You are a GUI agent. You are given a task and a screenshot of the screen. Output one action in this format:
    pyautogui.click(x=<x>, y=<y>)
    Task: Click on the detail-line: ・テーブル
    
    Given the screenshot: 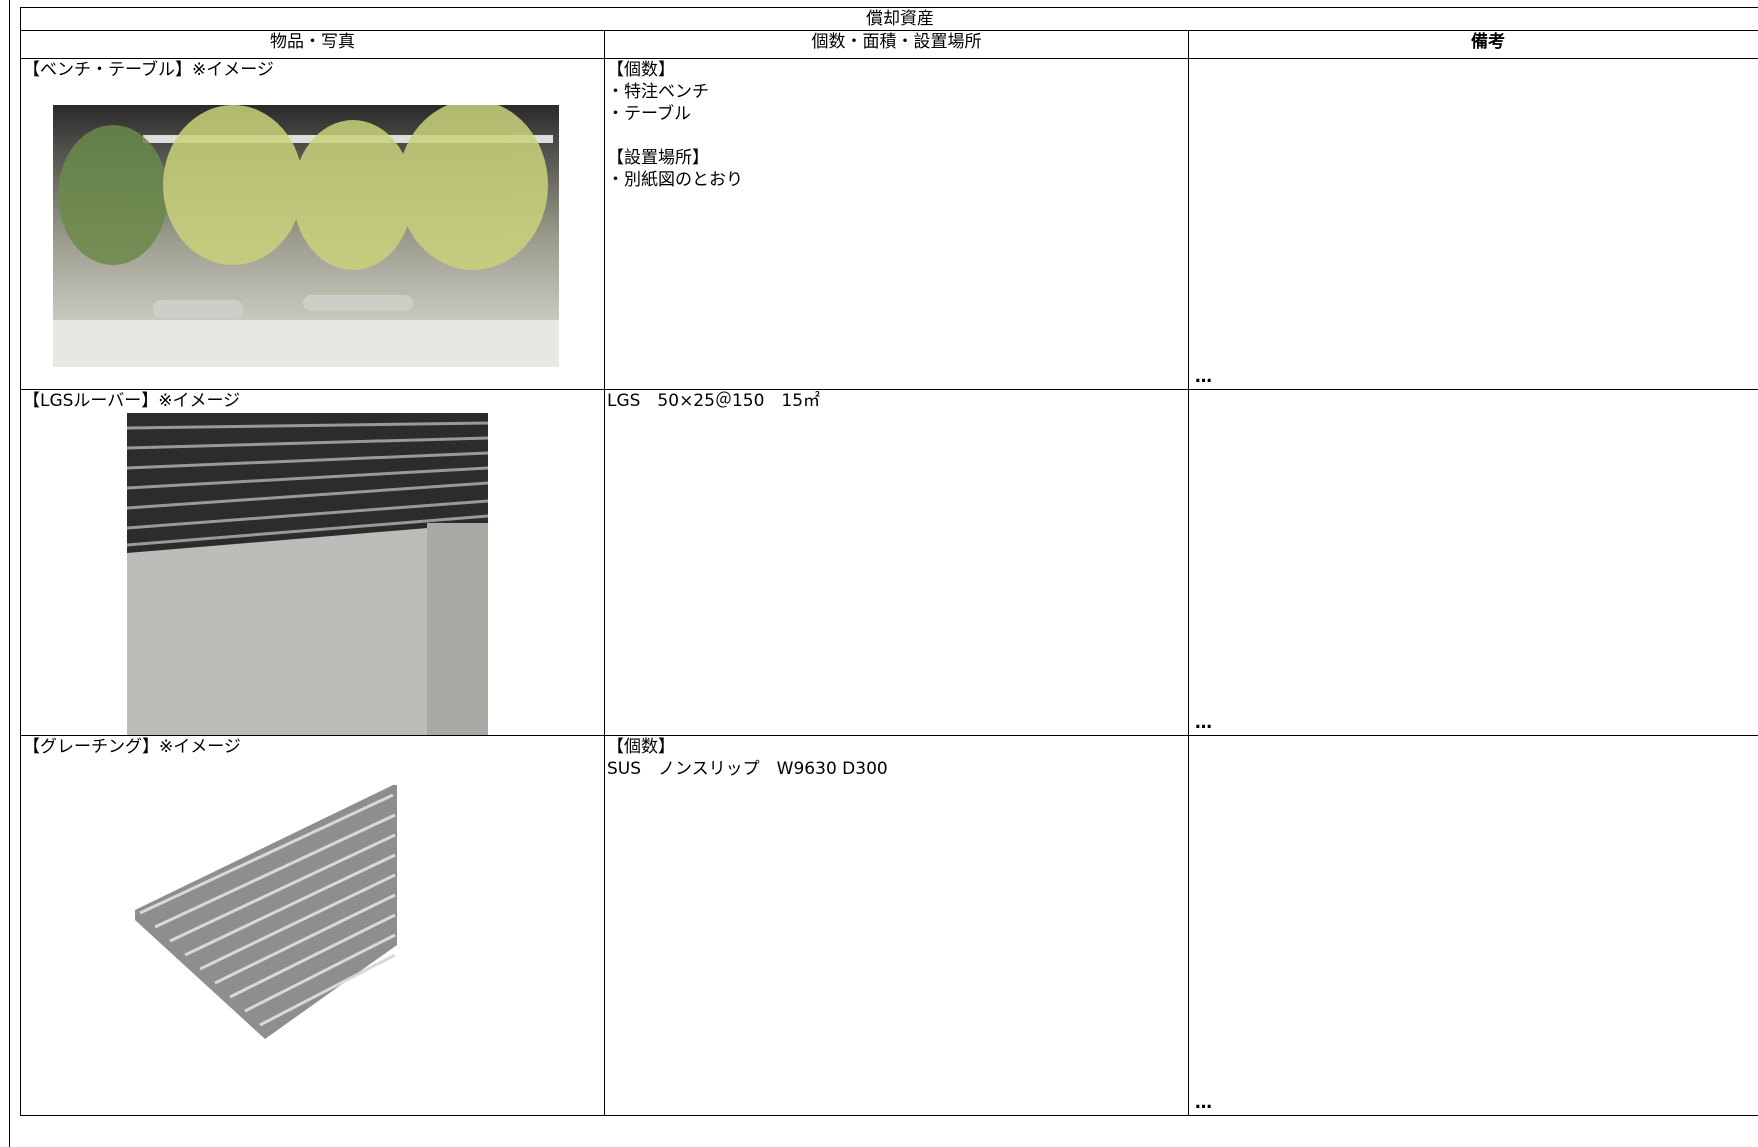 What is the action you would take?
    pyautogui.click(x=649, y=114)
    